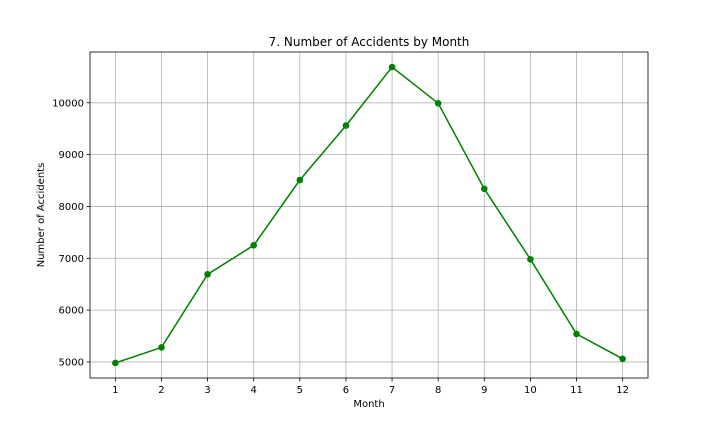 The image size is (720, 432). What do you see at coordinates (392, 390) in the screenshot?
I see `x-tick-label: 7` at bounding box center [392, 390].